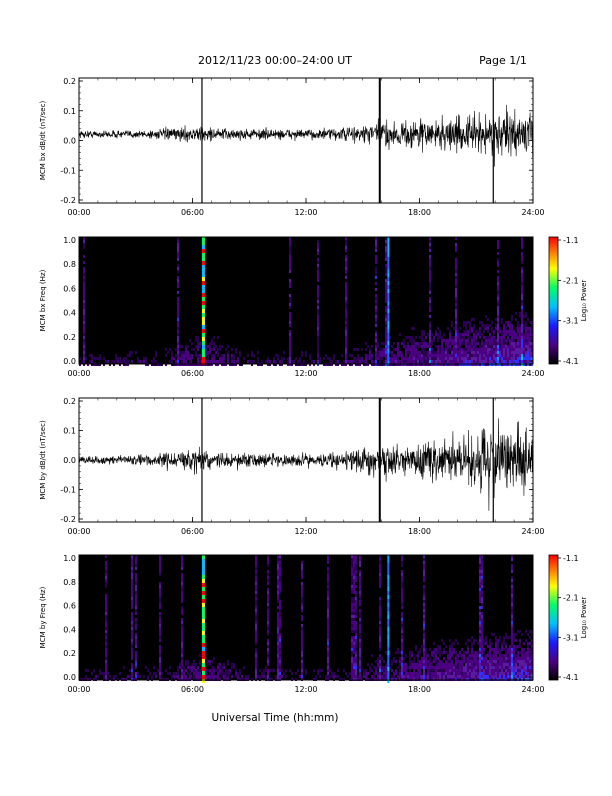 The width and height of the screenshot is (612, 796). I want to click on y-axis-label: MCM by dB/dt (nT/sec), so click(43, 460).